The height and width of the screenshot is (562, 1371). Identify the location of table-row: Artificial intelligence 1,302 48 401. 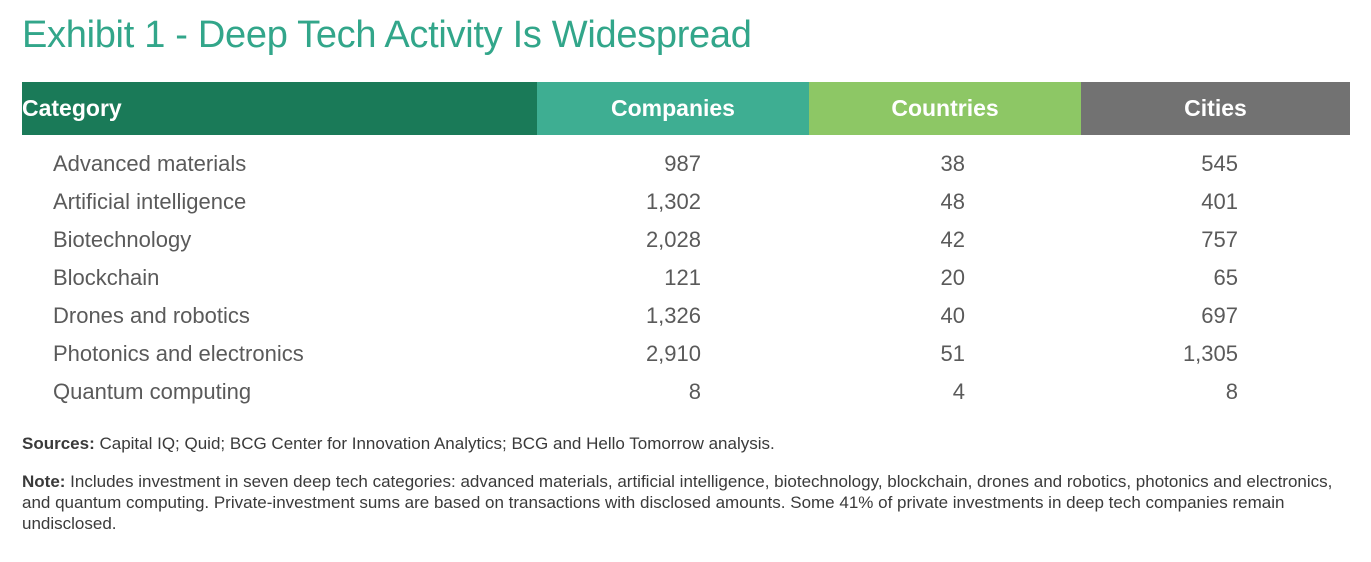
(686, 202).